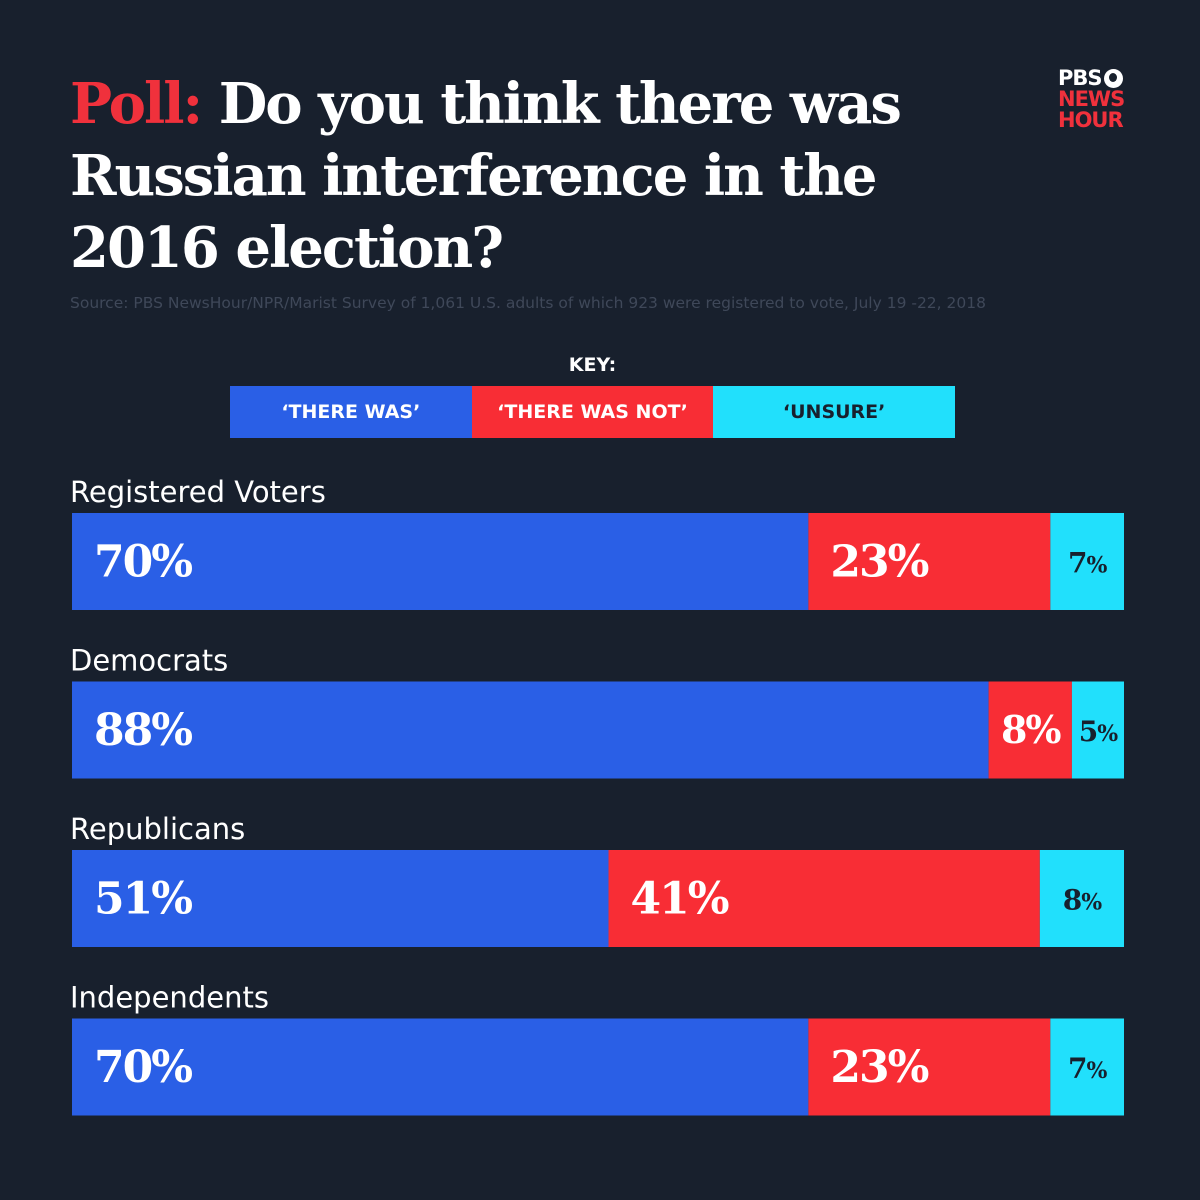 The image size is (1200, 1200). Describe the element at coordinates (824, 898) in the screenshot. I see `bar-republicans-there-was-not` at that location.